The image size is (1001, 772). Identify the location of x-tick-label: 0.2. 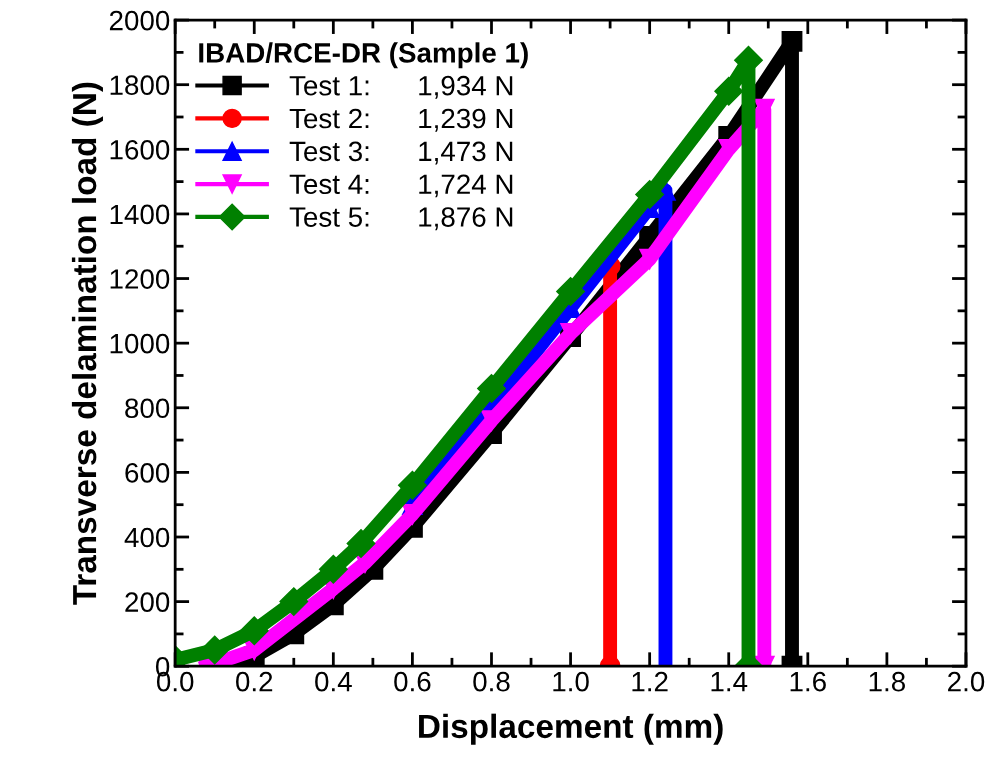
(254, 681).